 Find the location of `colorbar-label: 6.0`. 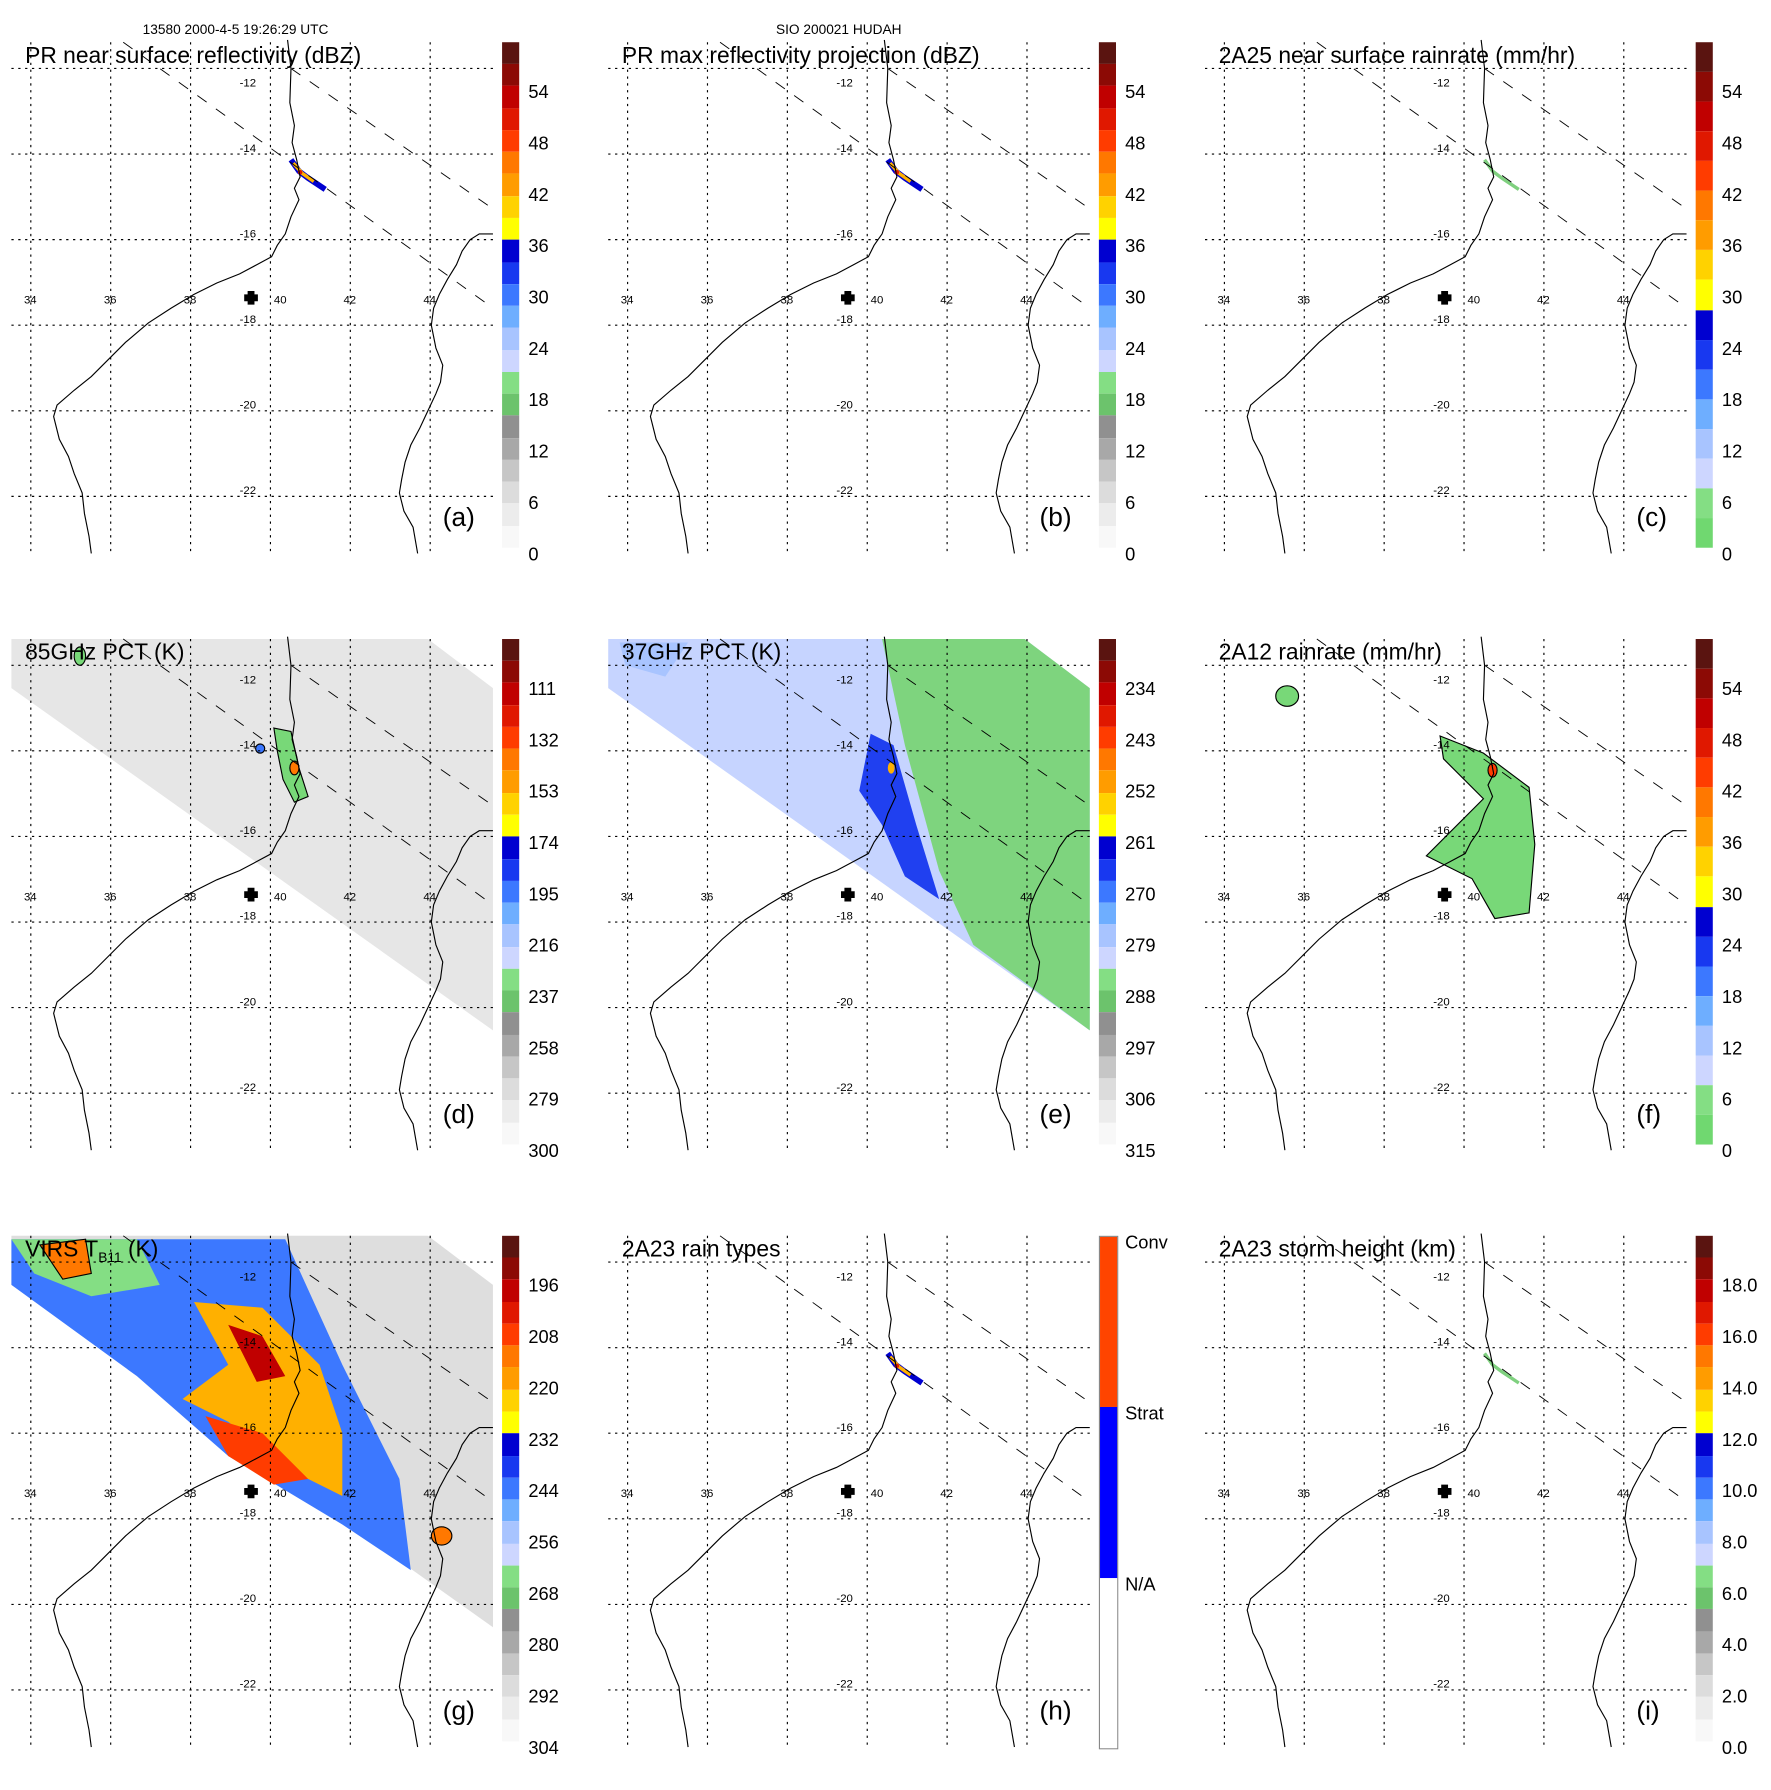

colorbar-label: 6.0 is located at coordinates (1734, 1594).